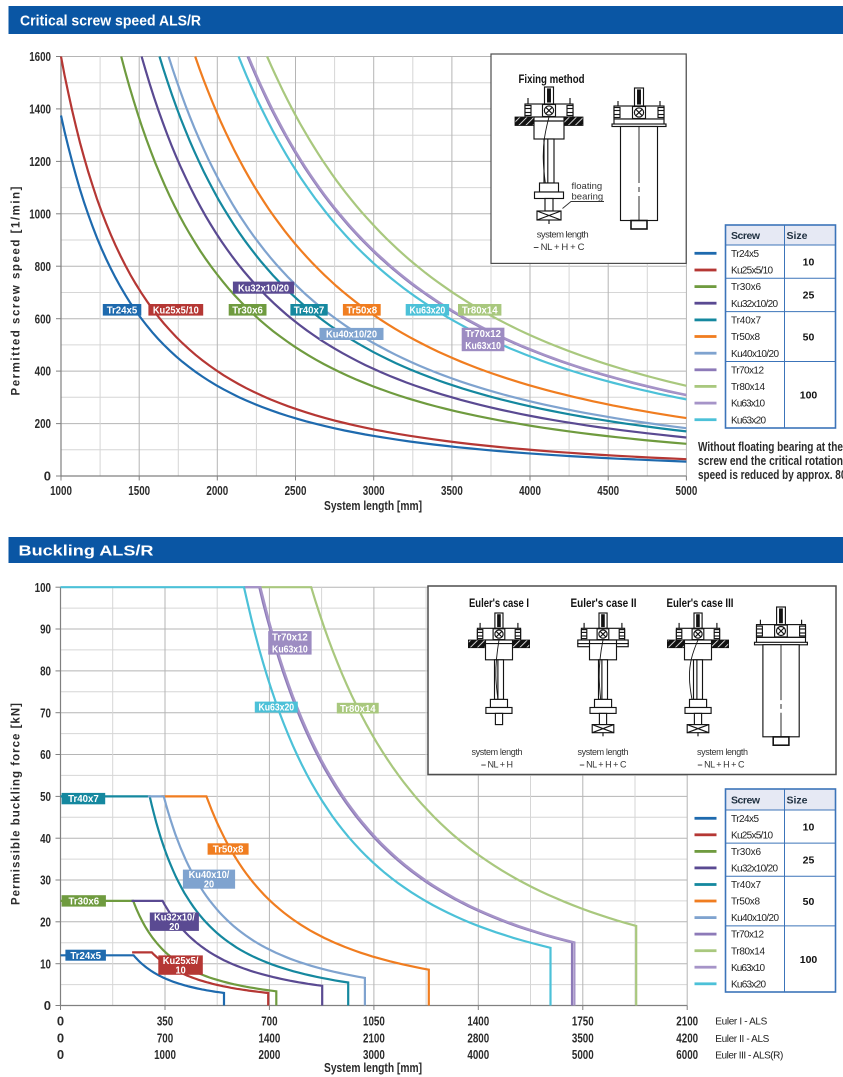  What do you see at coordinates (209, 875) in the screenshot?
I see `svg-text: Ku40x10/` at bounding box center [209, 875].